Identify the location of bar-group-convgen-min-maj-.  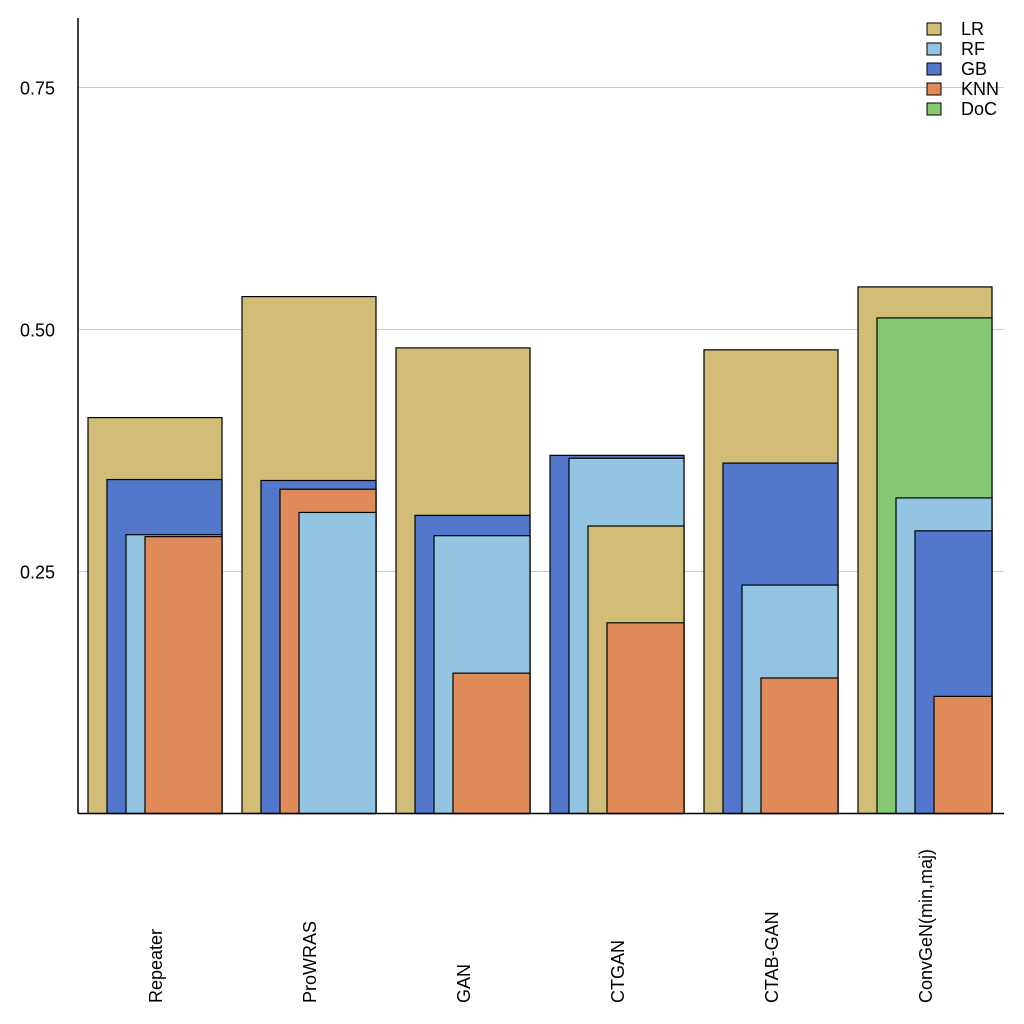
(925, 550).